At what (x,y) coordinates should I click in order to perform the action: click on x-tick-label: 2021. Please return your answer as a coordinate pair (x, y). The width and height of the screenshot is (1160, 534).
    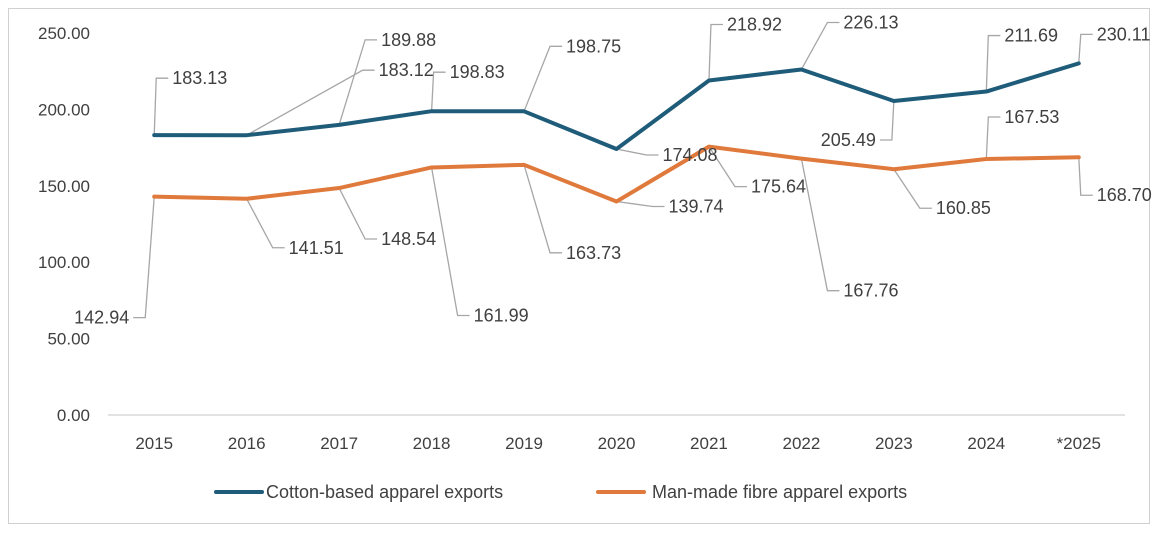
    Looking at the image, I should click on (709, 443).